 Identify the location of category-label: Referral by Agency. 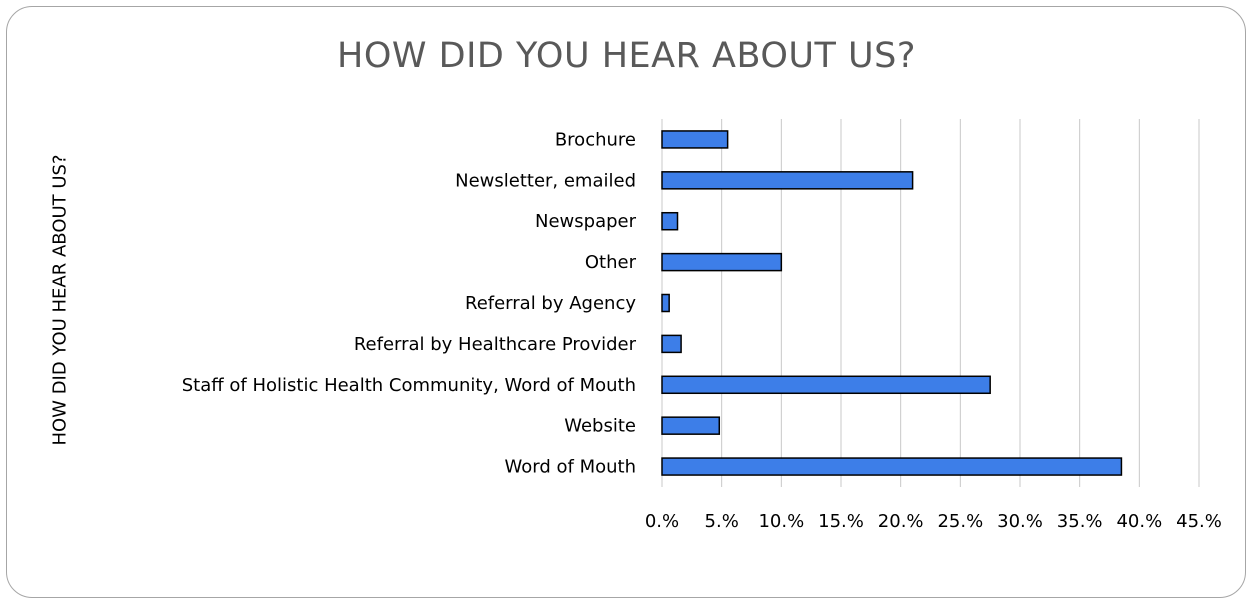
(550, 303).